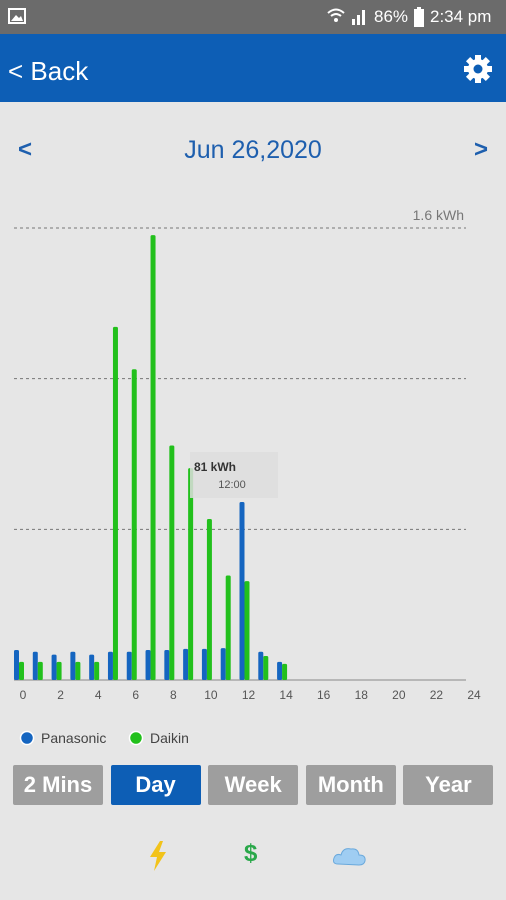 This screenshot has height=900, width=506. I want to click on x-tick-label: 0, so click(23, 695).